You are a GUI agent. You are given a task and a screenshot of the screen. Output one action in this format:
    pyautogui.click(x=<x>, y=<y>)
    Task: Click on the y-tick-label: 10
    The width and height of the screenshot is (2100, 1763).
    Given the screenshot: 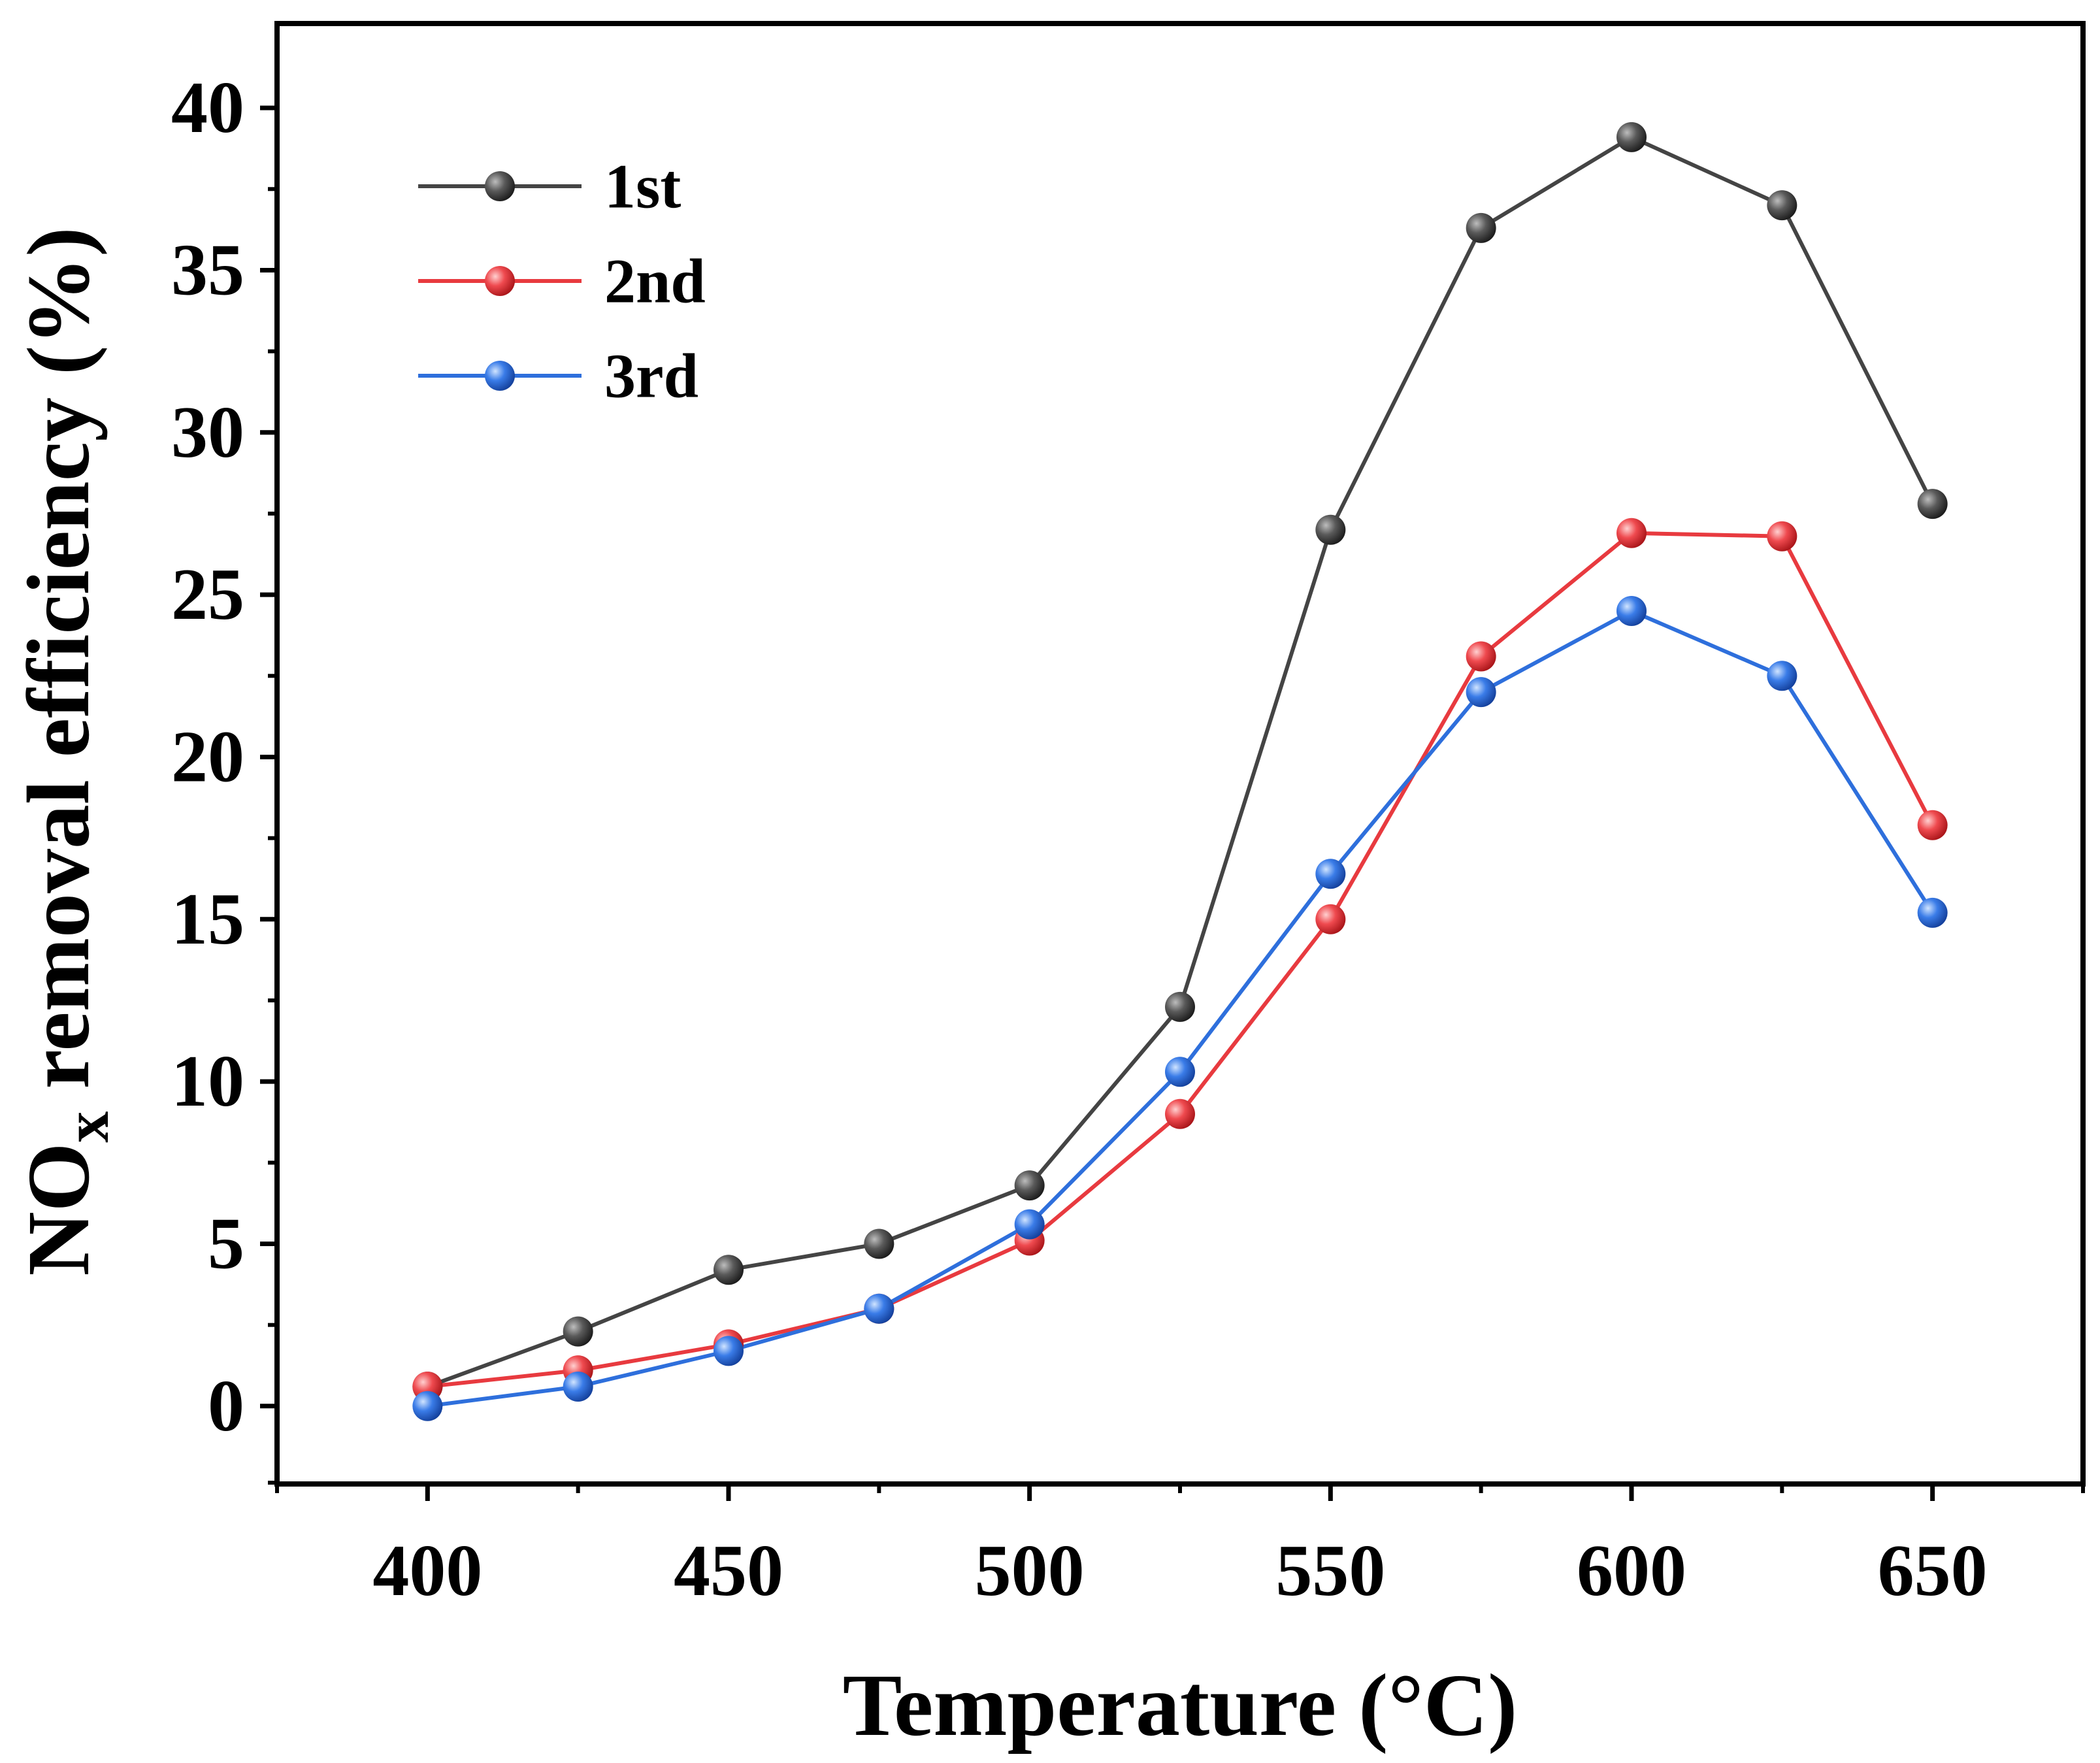 What is the action you would take?
    pyautogui.click(x=207, y=1081)
    